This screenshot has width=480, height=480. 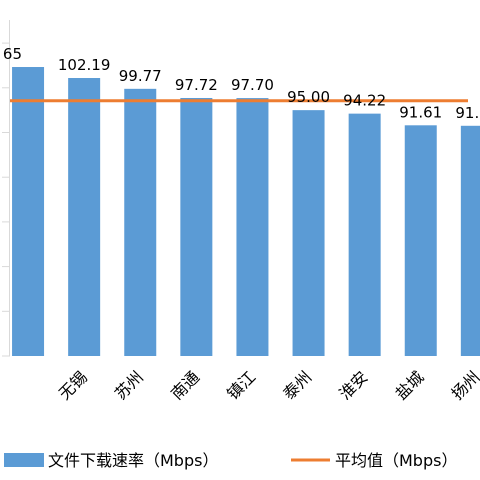 What do you see at coordinates (73, 385) in the screenshot?
I see `category-label: 无锡` at bounding box center [73, 385].